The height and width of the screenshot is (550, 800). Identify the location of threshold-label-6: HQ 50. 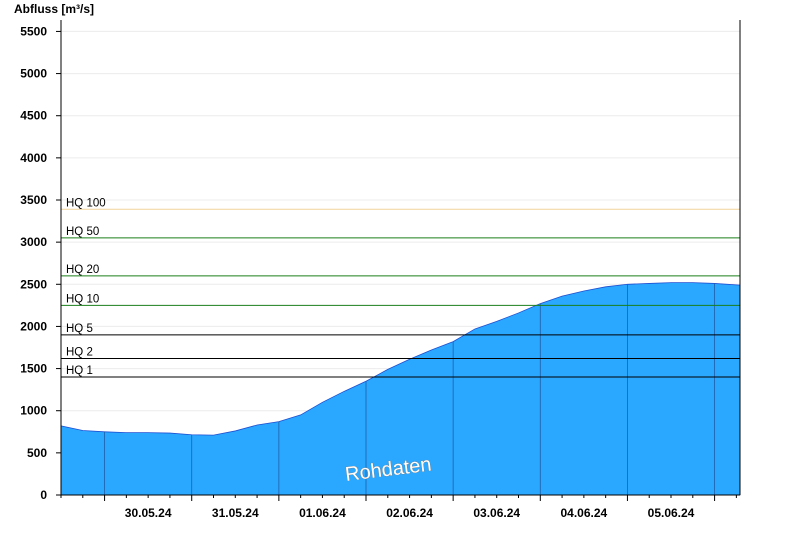
(82, 232).